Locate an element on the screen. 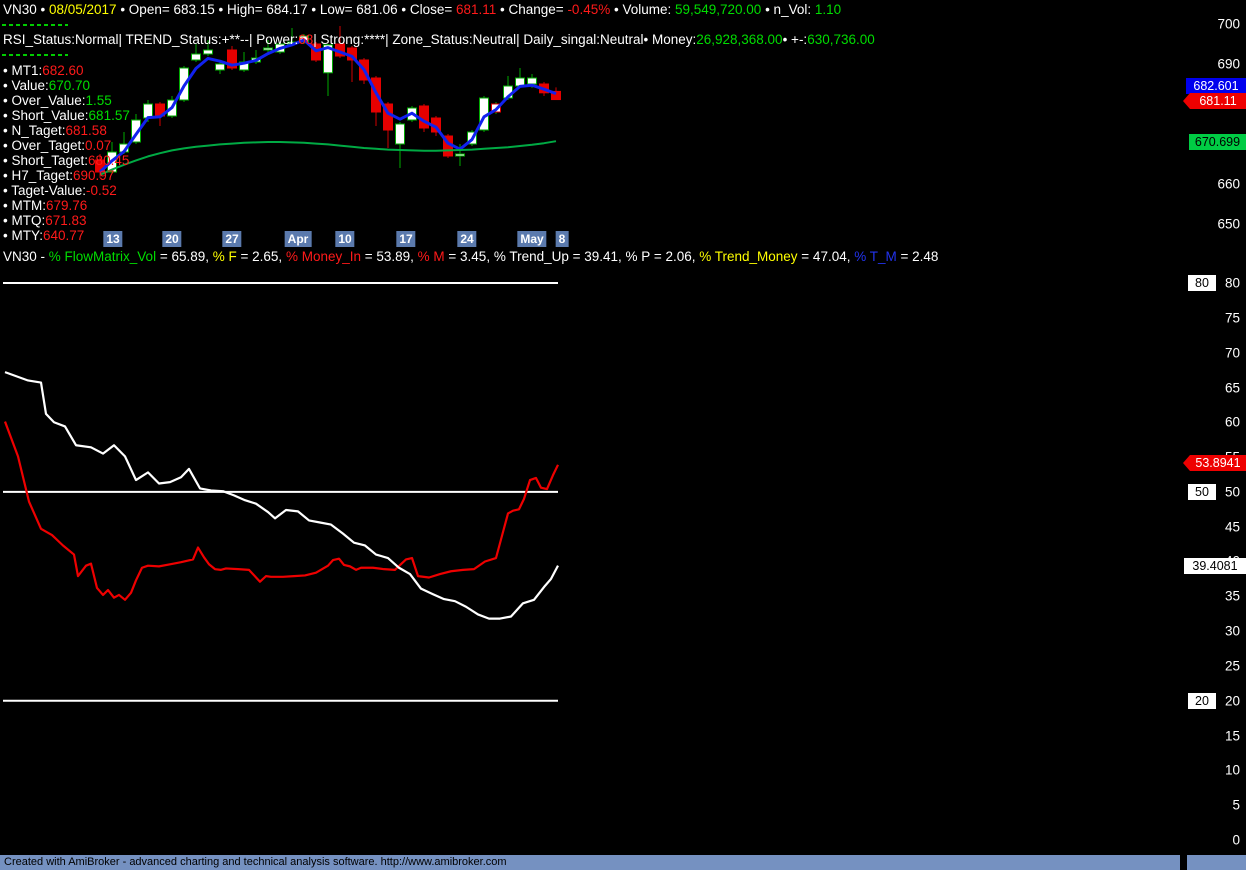 The width and height of the screenshot is (1246, 870). overlay-item: • MT1:682.60 is located at coordinates (66, 70).